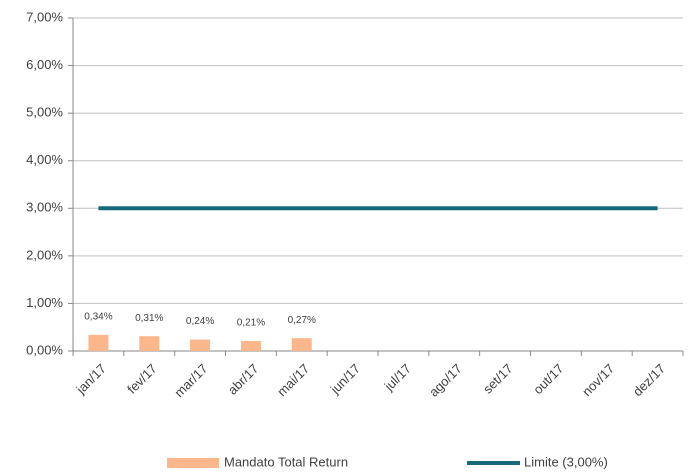 The height and width of the screenshot is (475, 691). Describe the element at coordinates (91, 379) in the screenshot. I see `x-tick-label: jan/17` at that location.